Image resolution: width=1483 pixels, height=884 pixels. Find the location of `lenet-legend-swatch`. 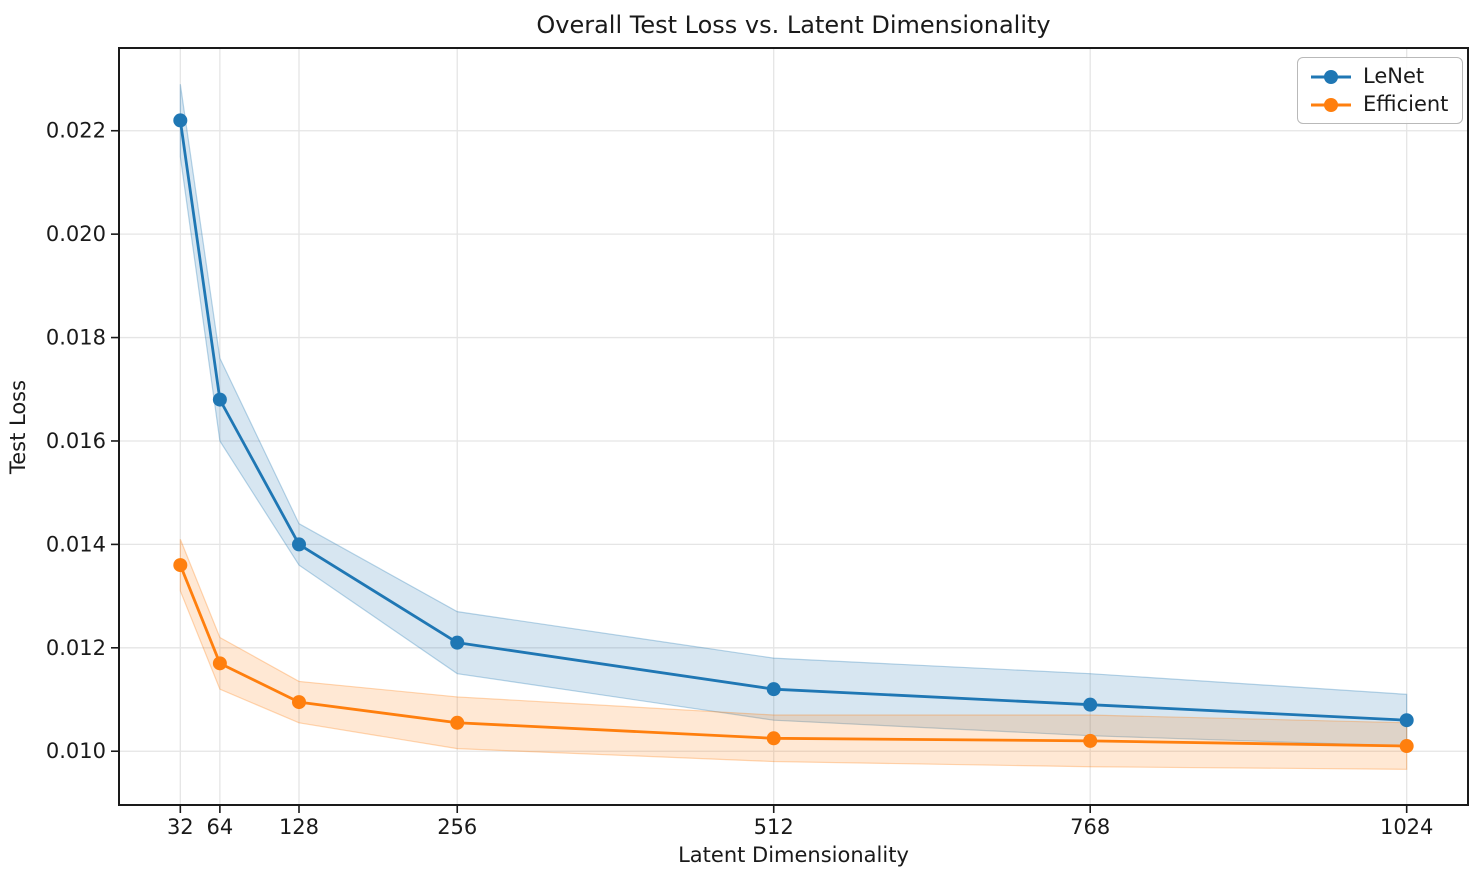

lenet-legend-swatch is located at coordinates (1331, 76).